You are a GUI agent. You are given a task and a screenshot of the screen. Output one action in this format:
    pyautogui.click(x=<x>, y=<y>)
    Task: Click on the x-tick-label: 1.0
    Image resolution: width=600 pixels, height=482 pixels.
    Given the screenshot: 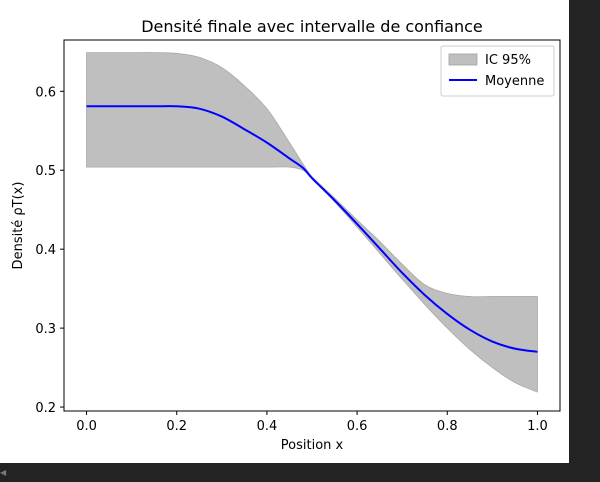 What is the action you would take?
    pyautogui.click(x=537, y=426)
    